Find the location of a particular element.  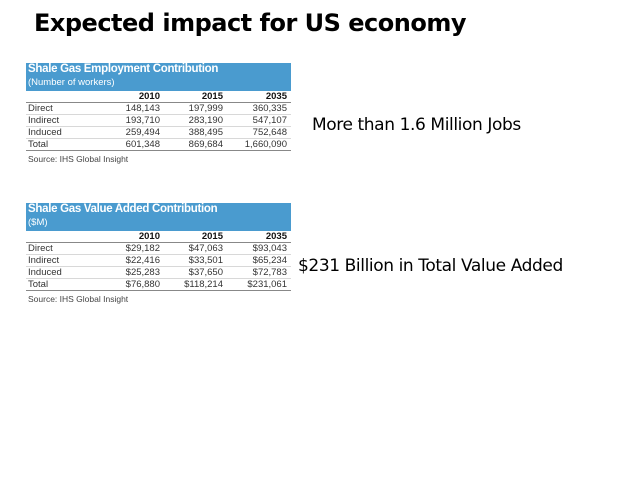

slide-title: Expected impact for US economy is located at coordinates (250, 23).